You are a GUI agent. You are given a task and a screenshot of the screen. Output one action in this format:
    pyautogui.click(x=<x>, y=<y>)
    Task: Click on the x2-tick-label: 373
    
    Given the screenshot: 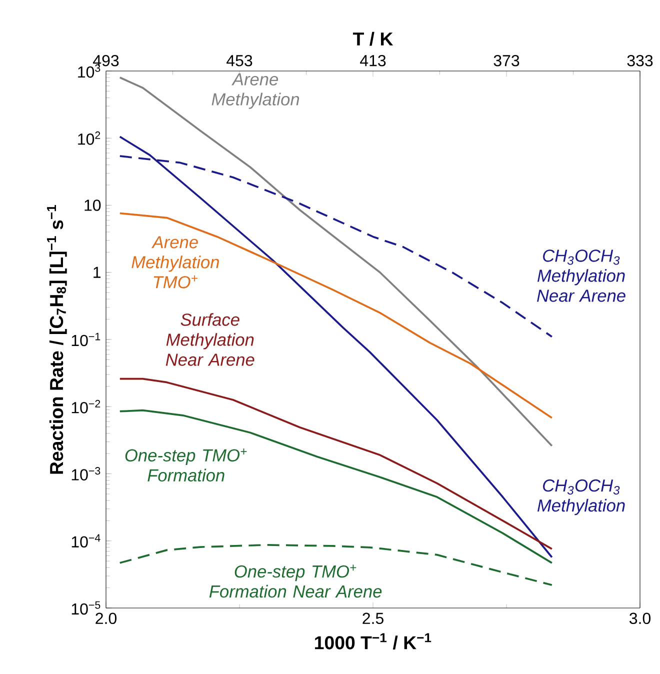 What is the action you would take?
    pyautogui.click(x=507, y=60)
    